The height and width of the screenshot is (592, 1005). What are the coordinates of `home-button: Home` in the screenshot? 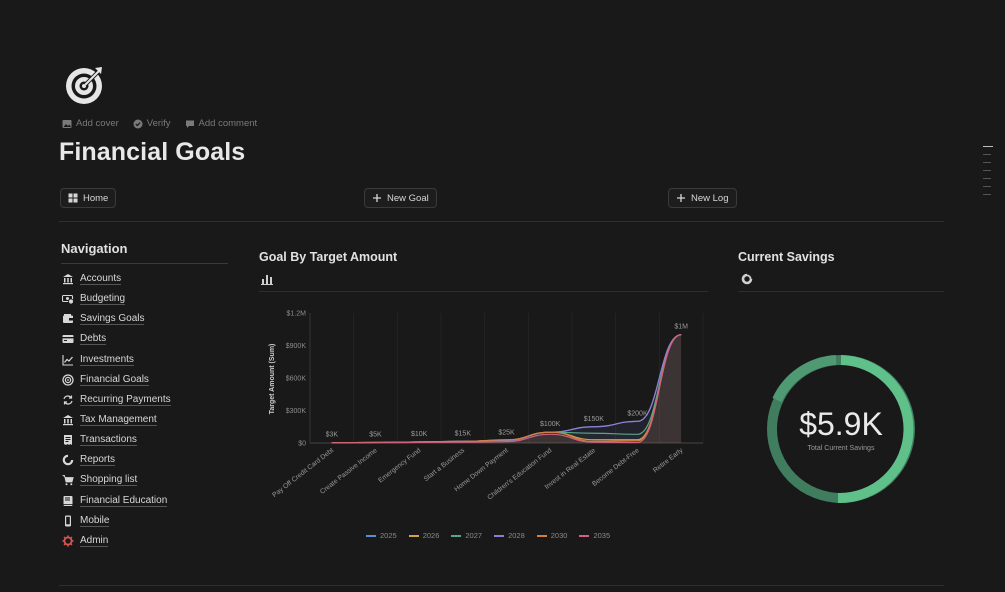 It's located at (88, 198).